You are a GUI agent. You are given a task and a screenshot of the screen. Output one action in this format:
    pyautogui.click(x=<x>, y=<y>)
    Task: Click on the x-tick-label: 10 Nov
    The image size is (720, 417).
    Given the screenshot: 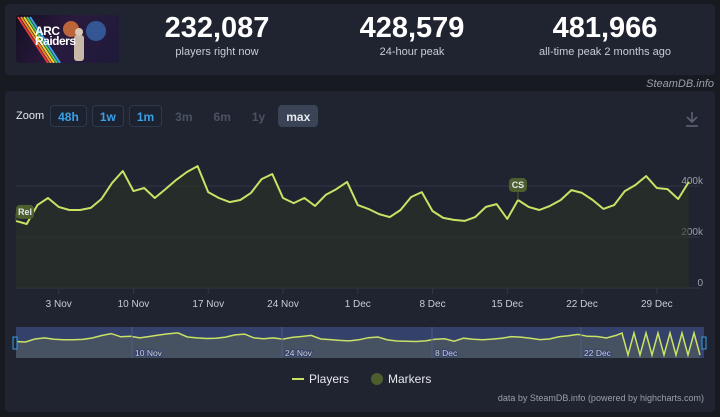 What is the action you would take?
    pyautogui.click(x=134, y=304)
    